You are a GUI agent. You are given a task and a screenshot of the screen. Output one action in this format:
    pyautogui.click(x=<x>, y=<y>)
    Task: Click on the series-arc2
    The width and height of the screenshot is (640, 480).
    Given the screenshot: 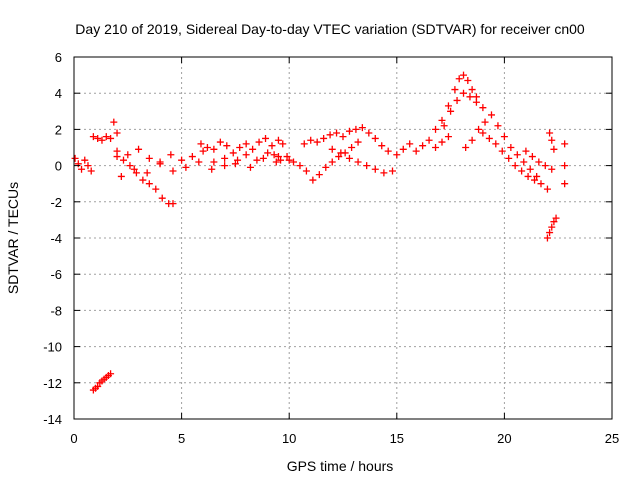 What is the action you would take?
    pyautogui.click(x=102, y=382)
    